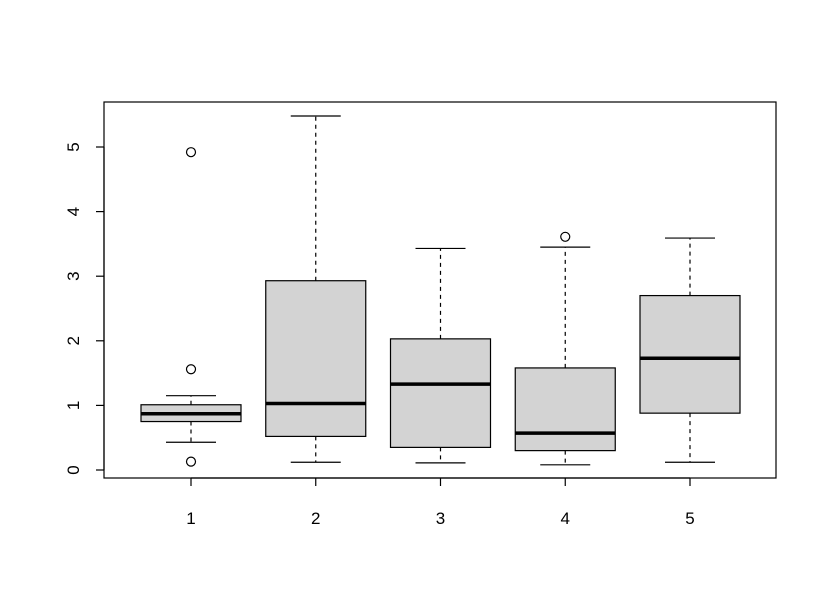  What do you see at coordinates (73, 211) in the screenshot?
I see `y-tick-label: 4` at bounding box center [73, 211].